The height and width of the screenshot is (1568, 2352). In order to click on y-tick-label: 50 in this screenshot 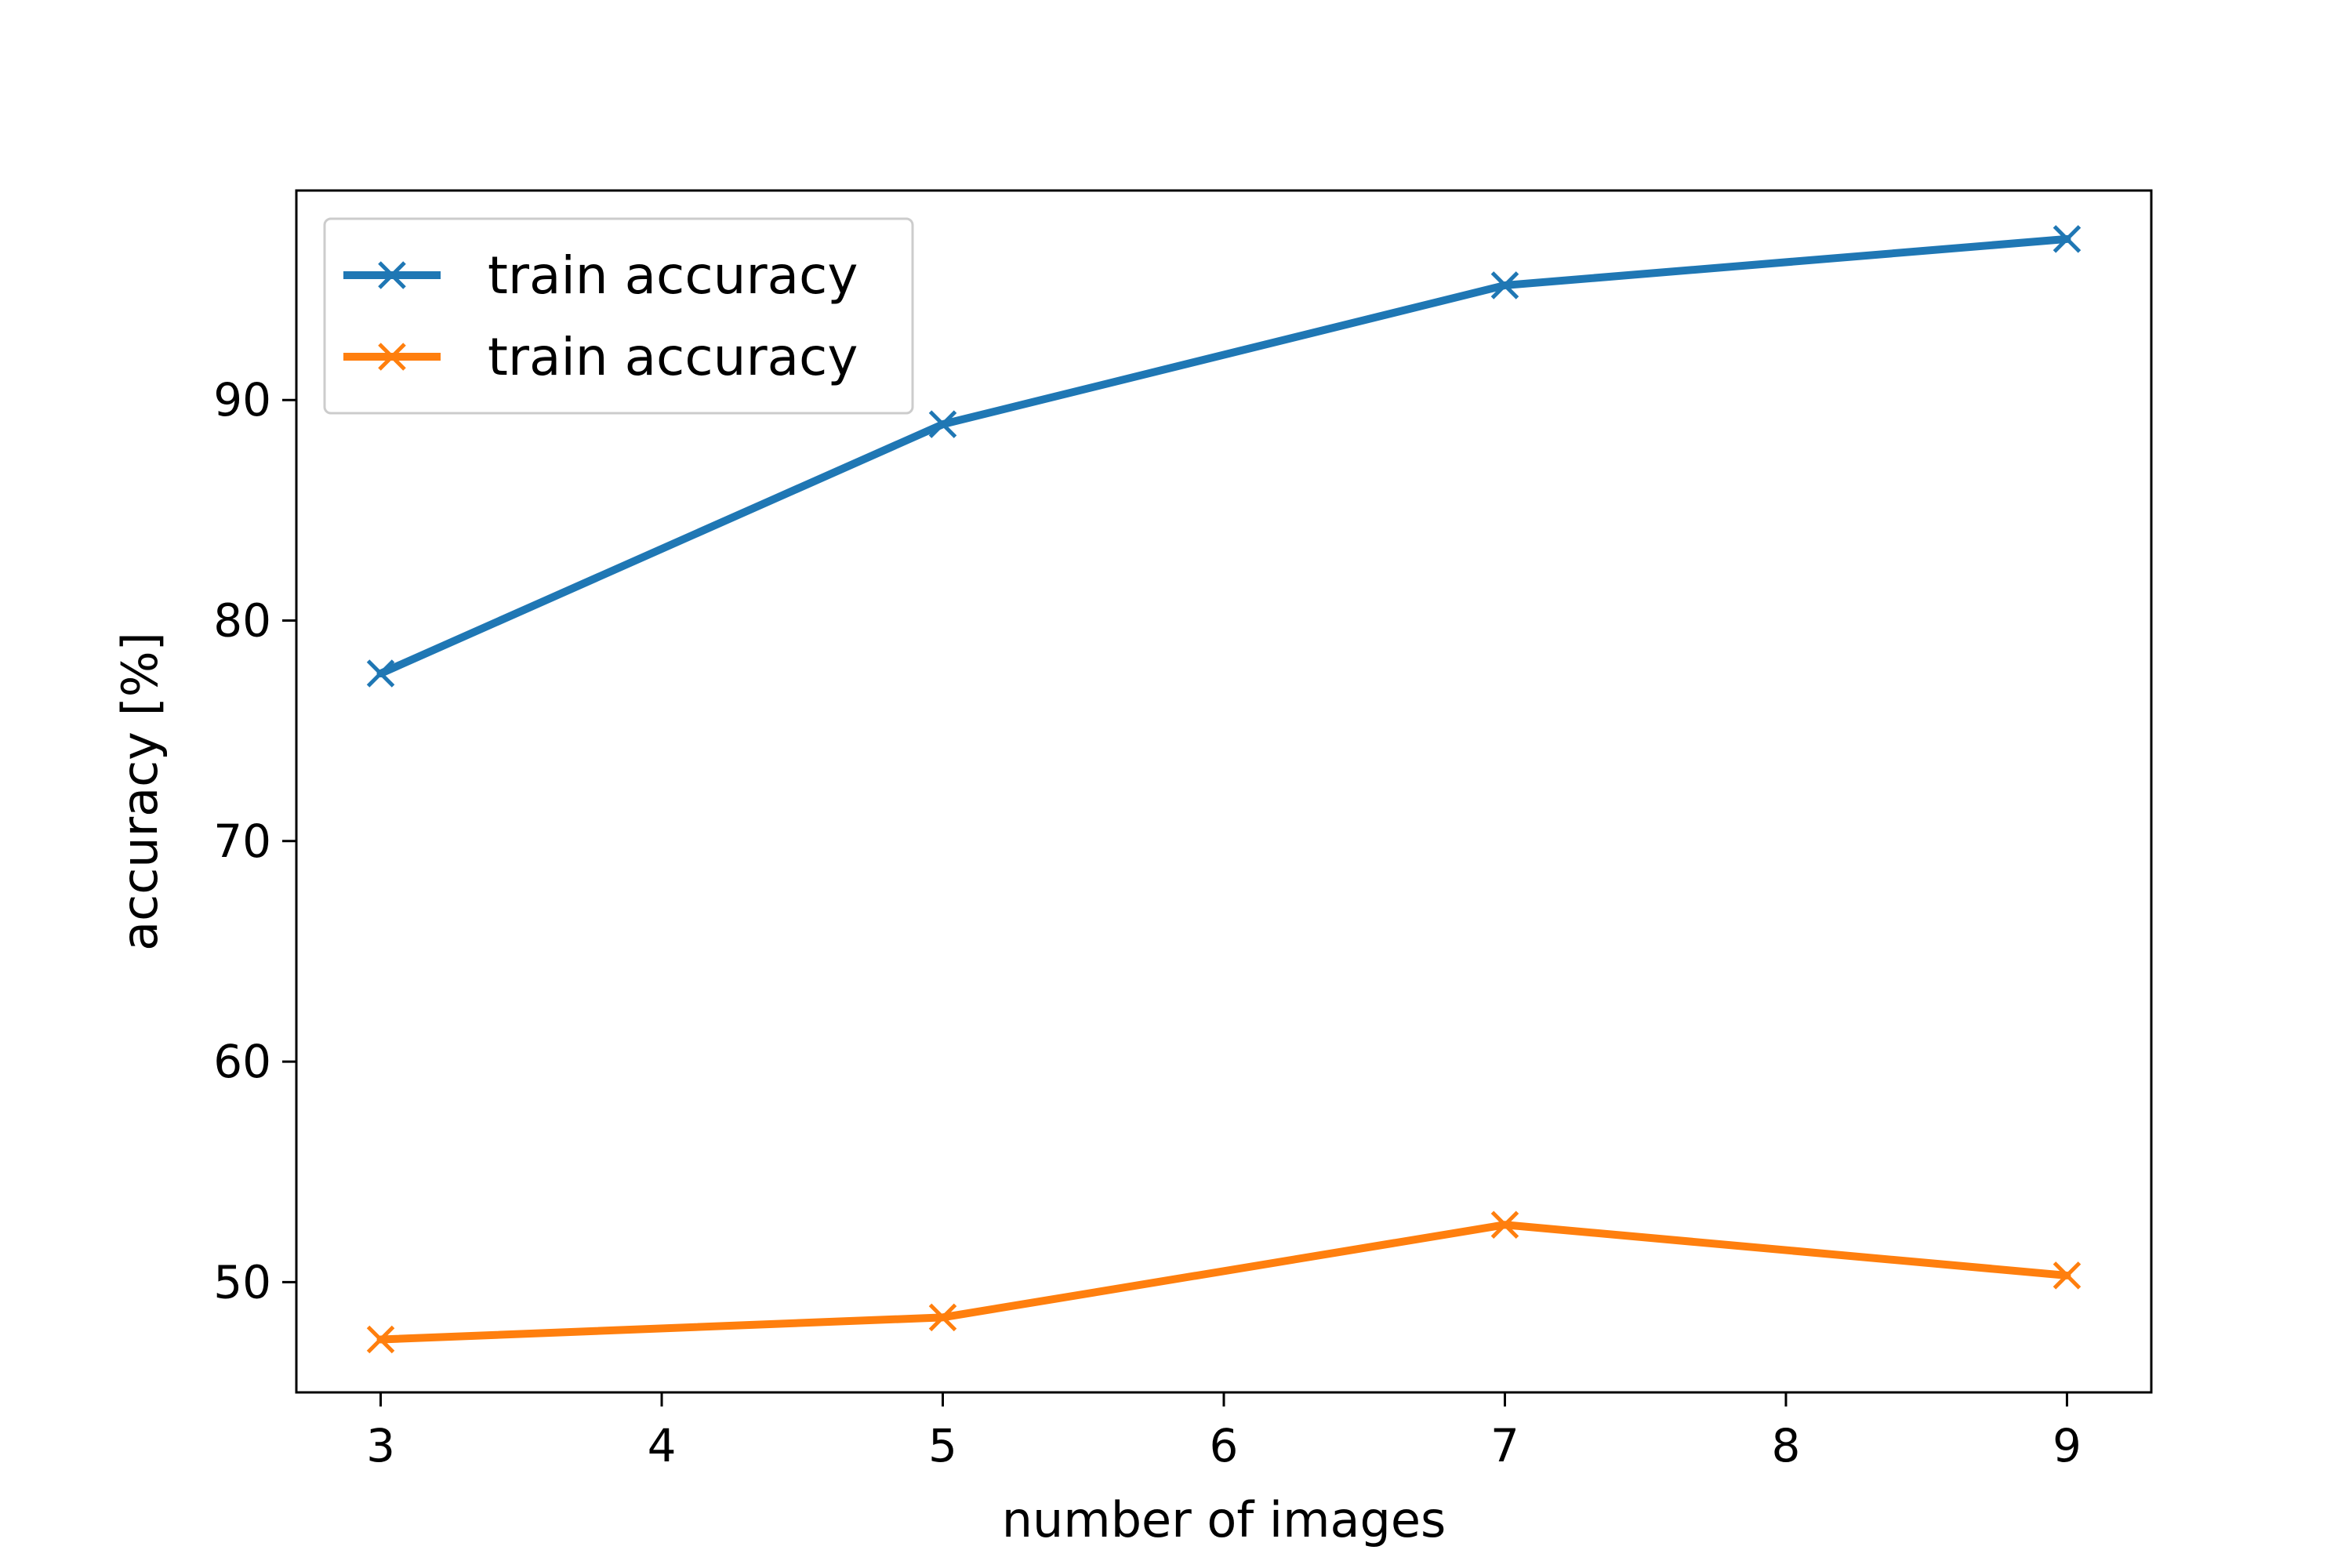, I will do `click(242, 1281)`.